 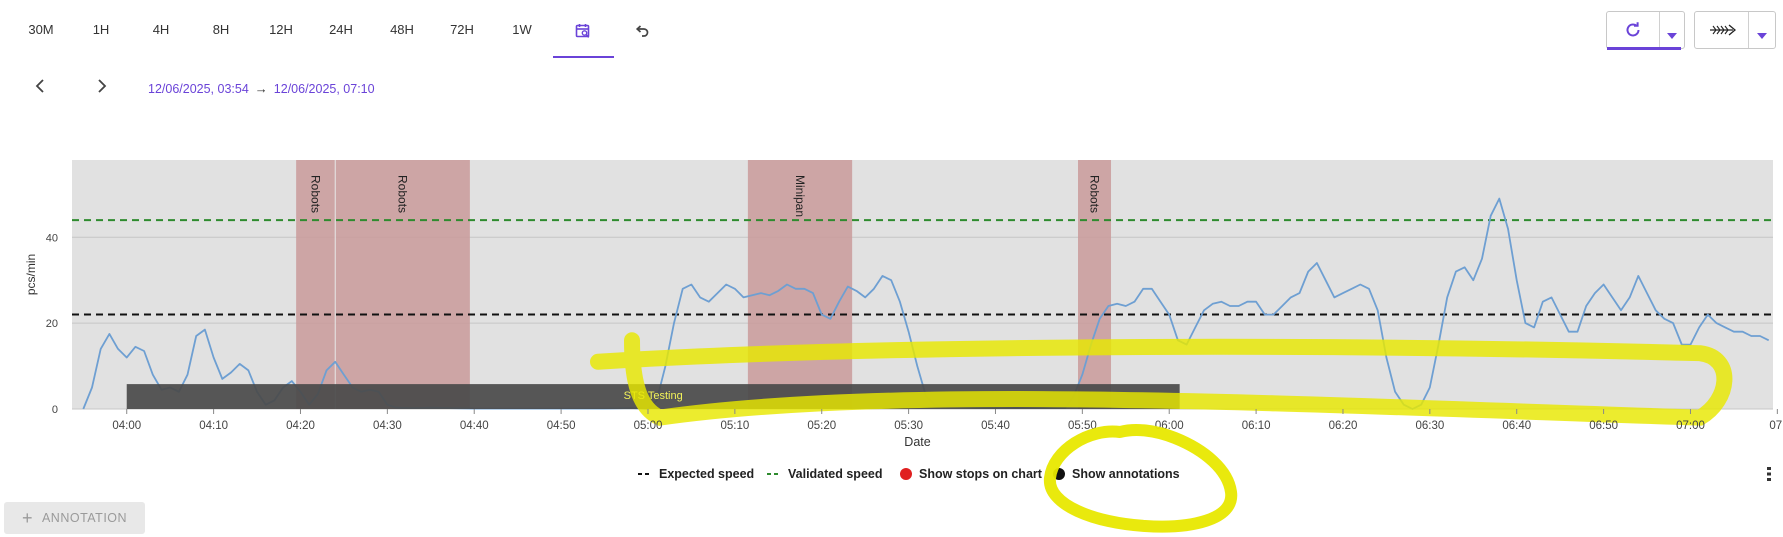 I want to click on legend-label: Show stops on chart, so click(x=980, y=474).